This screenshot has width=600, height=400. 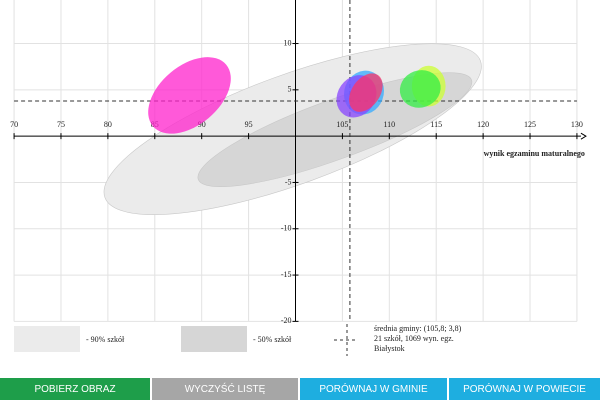 I want to click on y-tick-label: -5, so click(x=288, y=181).